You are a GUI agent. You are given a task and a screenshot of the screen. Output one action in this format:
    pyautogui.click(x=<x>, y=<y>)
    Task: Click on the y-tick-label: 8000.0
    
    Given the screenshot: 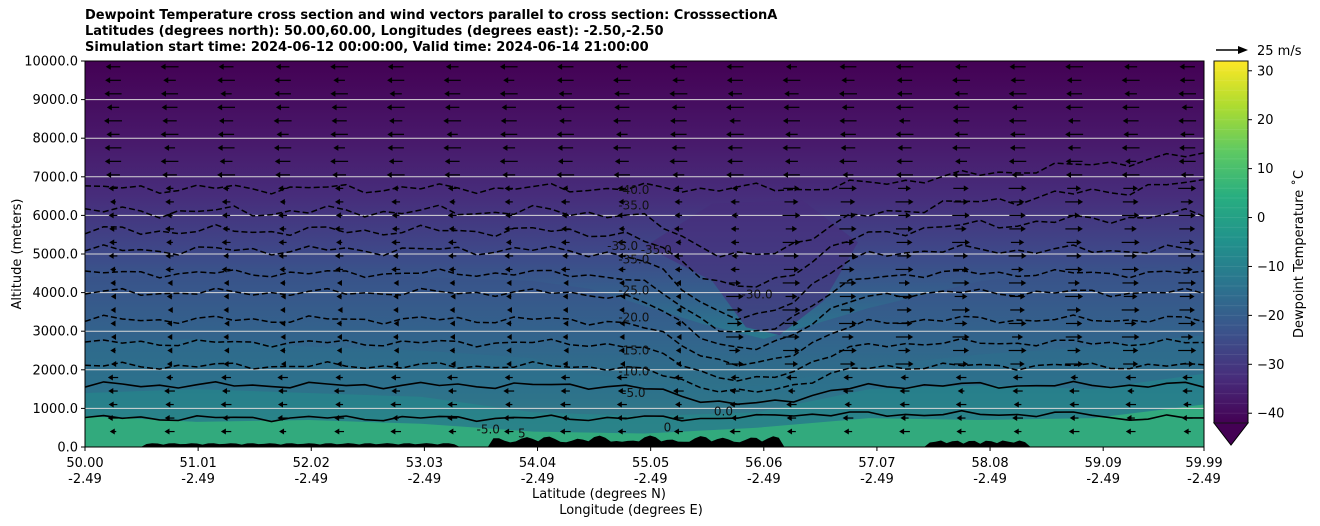 What is the action you would take?
    pyautogui.click(x=56, y=139)
    